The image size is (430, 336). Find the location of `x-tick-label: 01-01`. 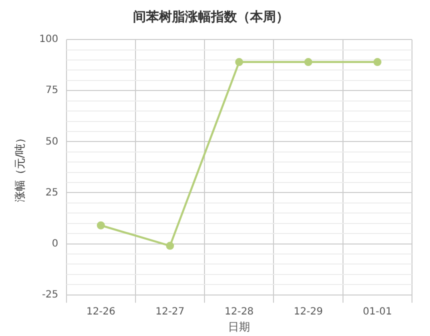

x-tick-label: 01-01 is located at coordinates (377, 312).